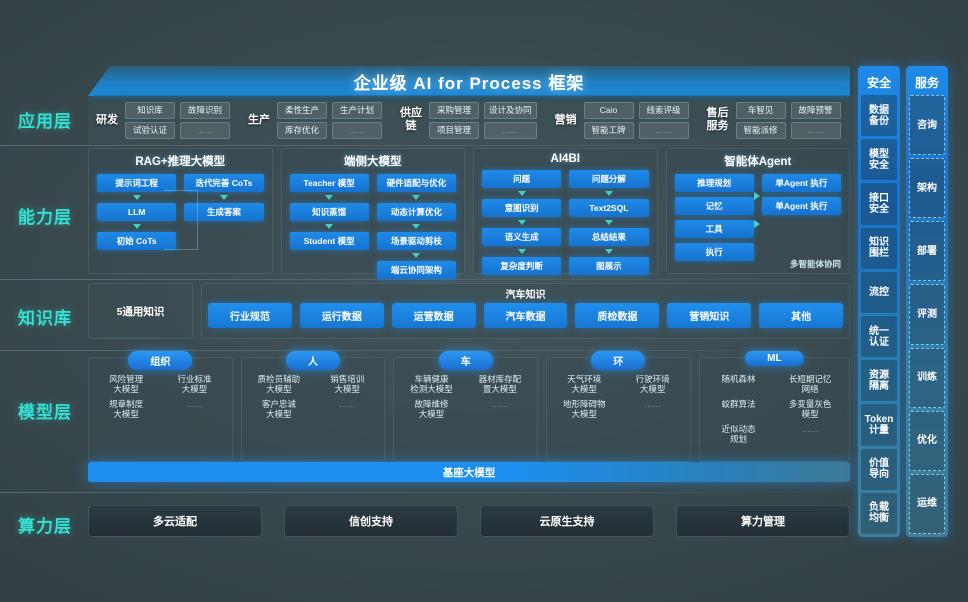 This screenshot has height=602, width=968. I want to click on application-chip: 车智见, so click(760, 110).